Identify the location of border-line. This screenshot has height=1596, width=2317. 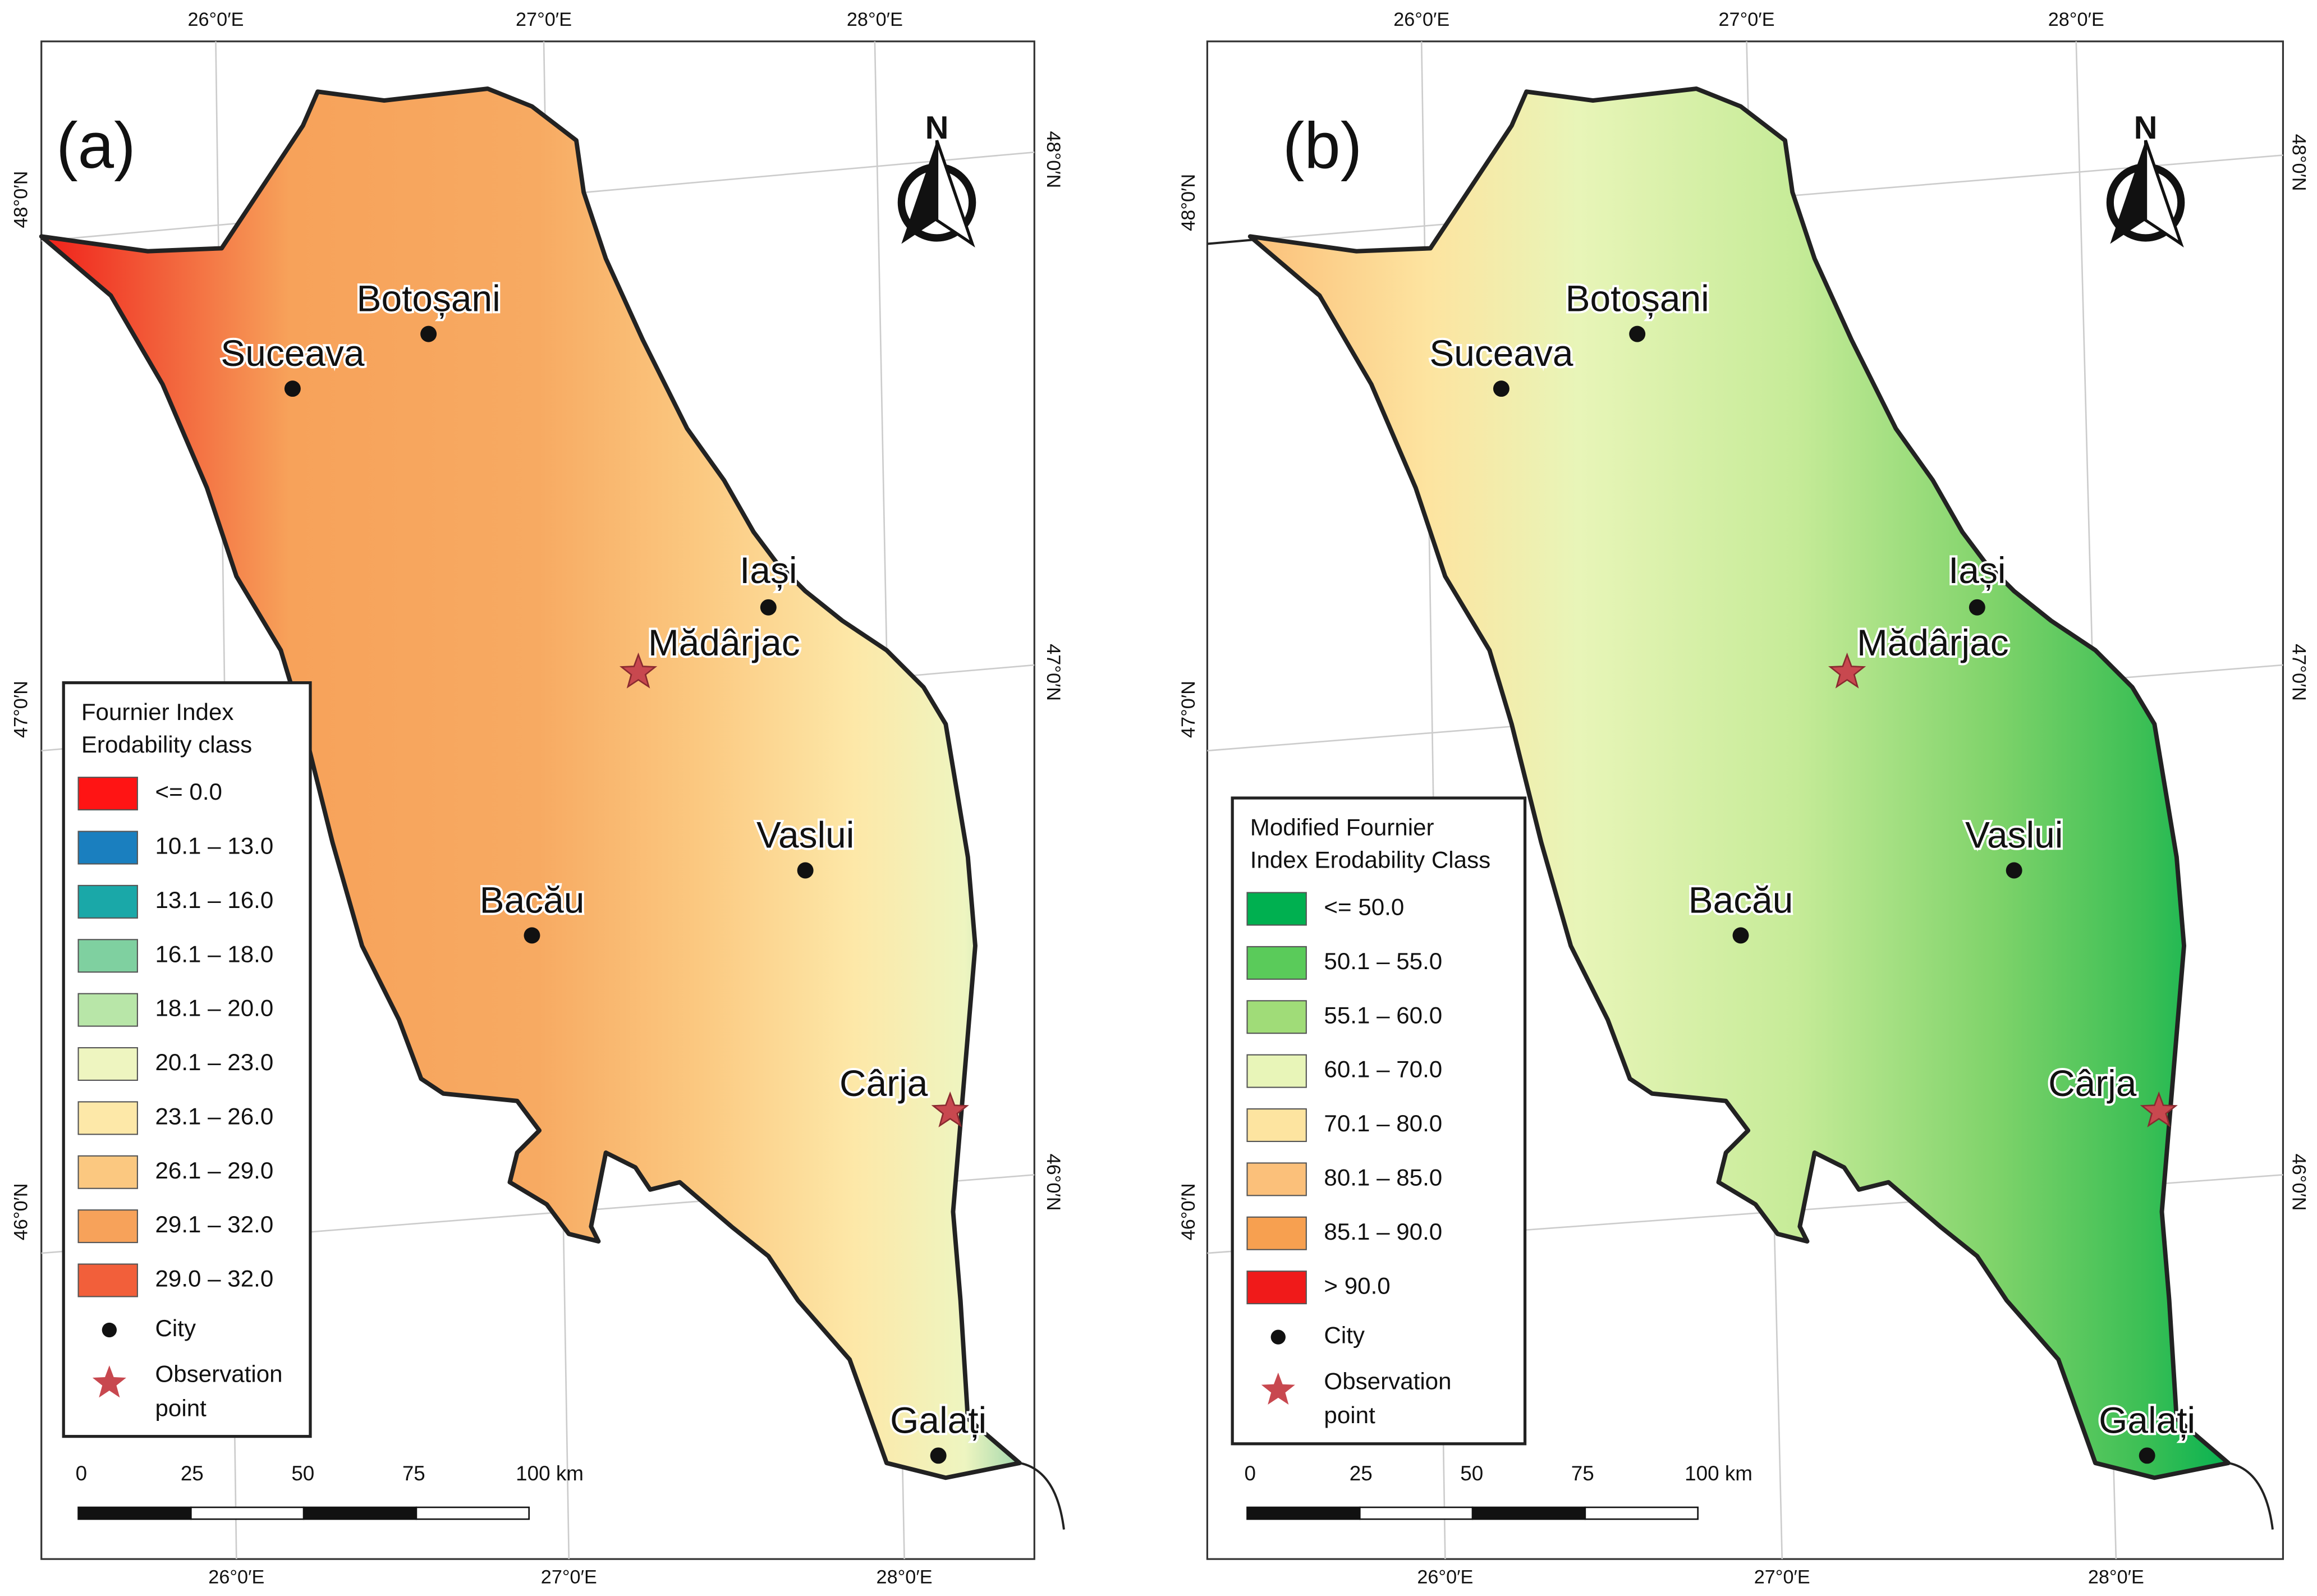
(44, 238).